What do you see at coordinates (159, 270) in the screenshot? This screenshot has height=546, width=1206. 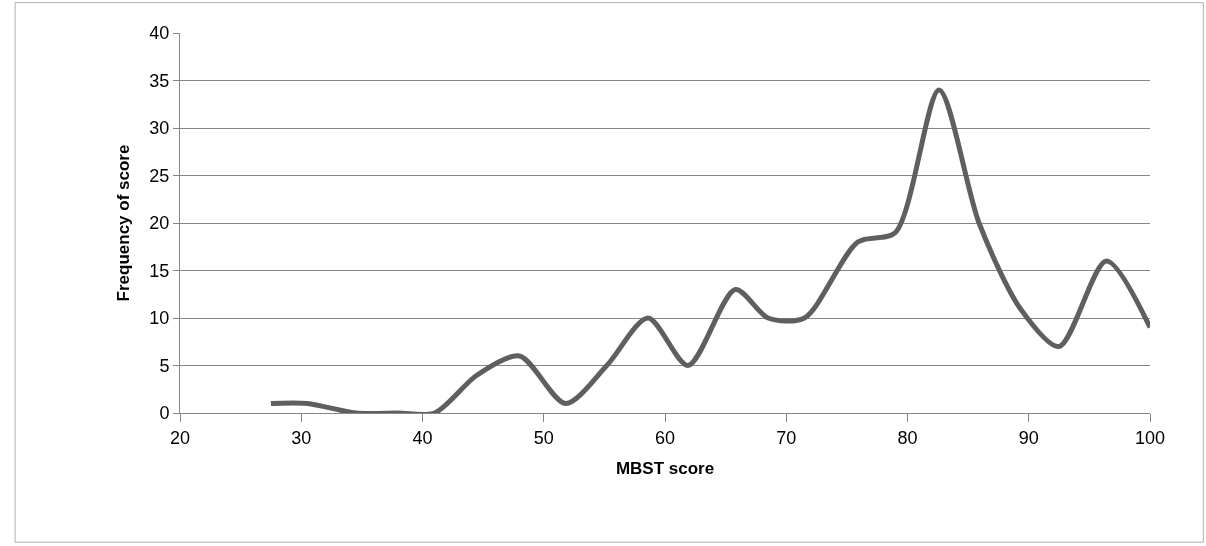 I see `y-tick-label: 15` at bounding box center [159, 270].